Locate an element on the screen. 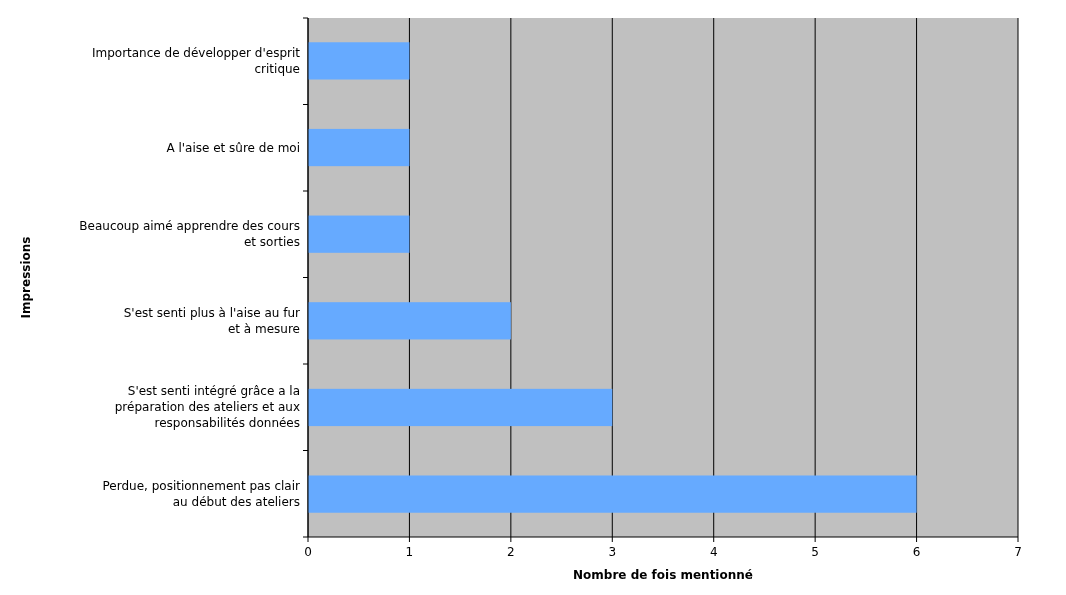 The height and width of the screenshot is (595, 1066). x-tick-label: 7 is located at coordinates (1018, 552).